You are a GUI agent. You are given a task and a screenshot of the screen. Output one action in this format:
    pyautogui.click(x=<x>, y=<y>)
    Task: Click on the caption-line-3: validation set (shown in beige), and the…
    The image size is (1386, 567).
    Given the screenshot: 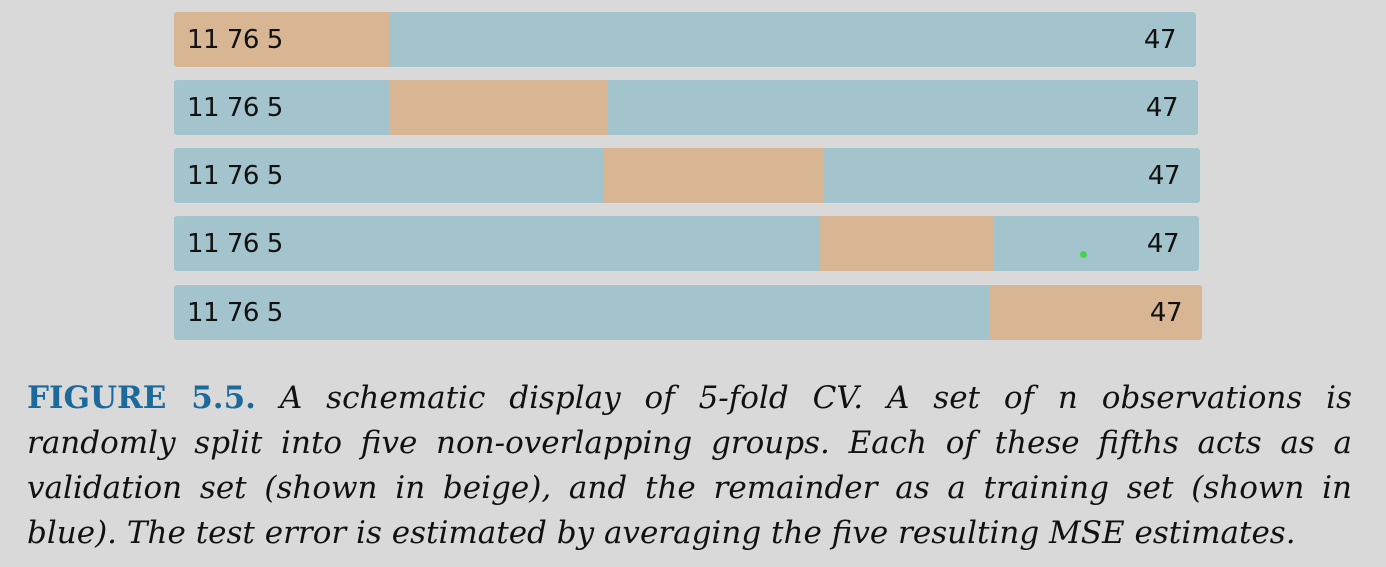 What is the action you would take?
    pyautogui.click(x=689, y=488)
    